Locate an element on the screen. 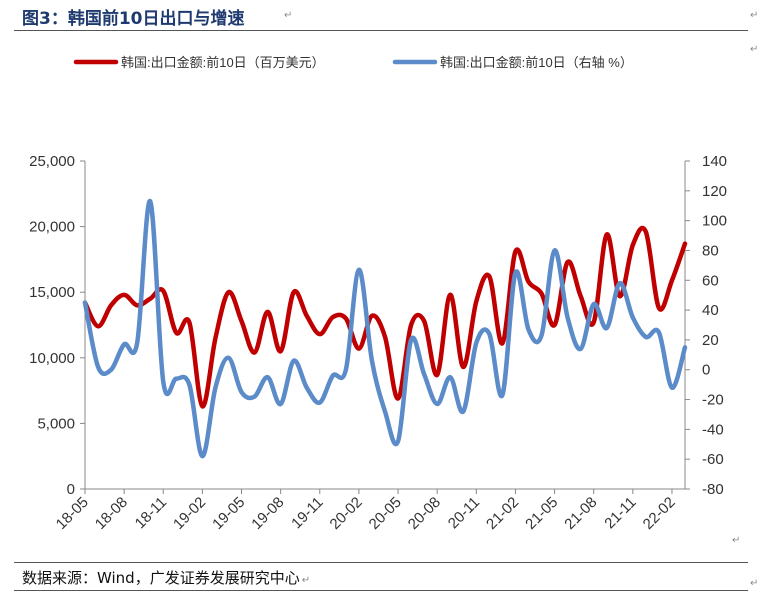 The image size is (762, 605). x-tick-label: 21-08 is located at coordinates (580, 513).